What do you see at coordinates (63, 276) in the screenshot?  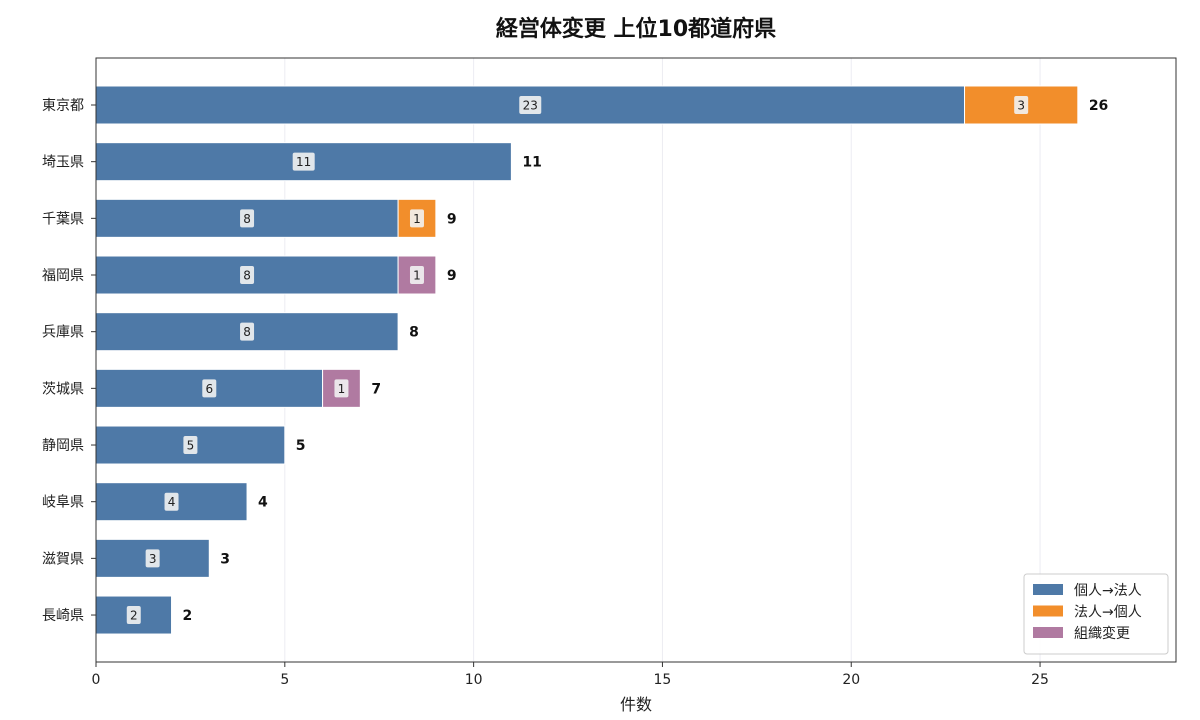 I see `category-label: 福岡県` at bounding box center [63, 276].